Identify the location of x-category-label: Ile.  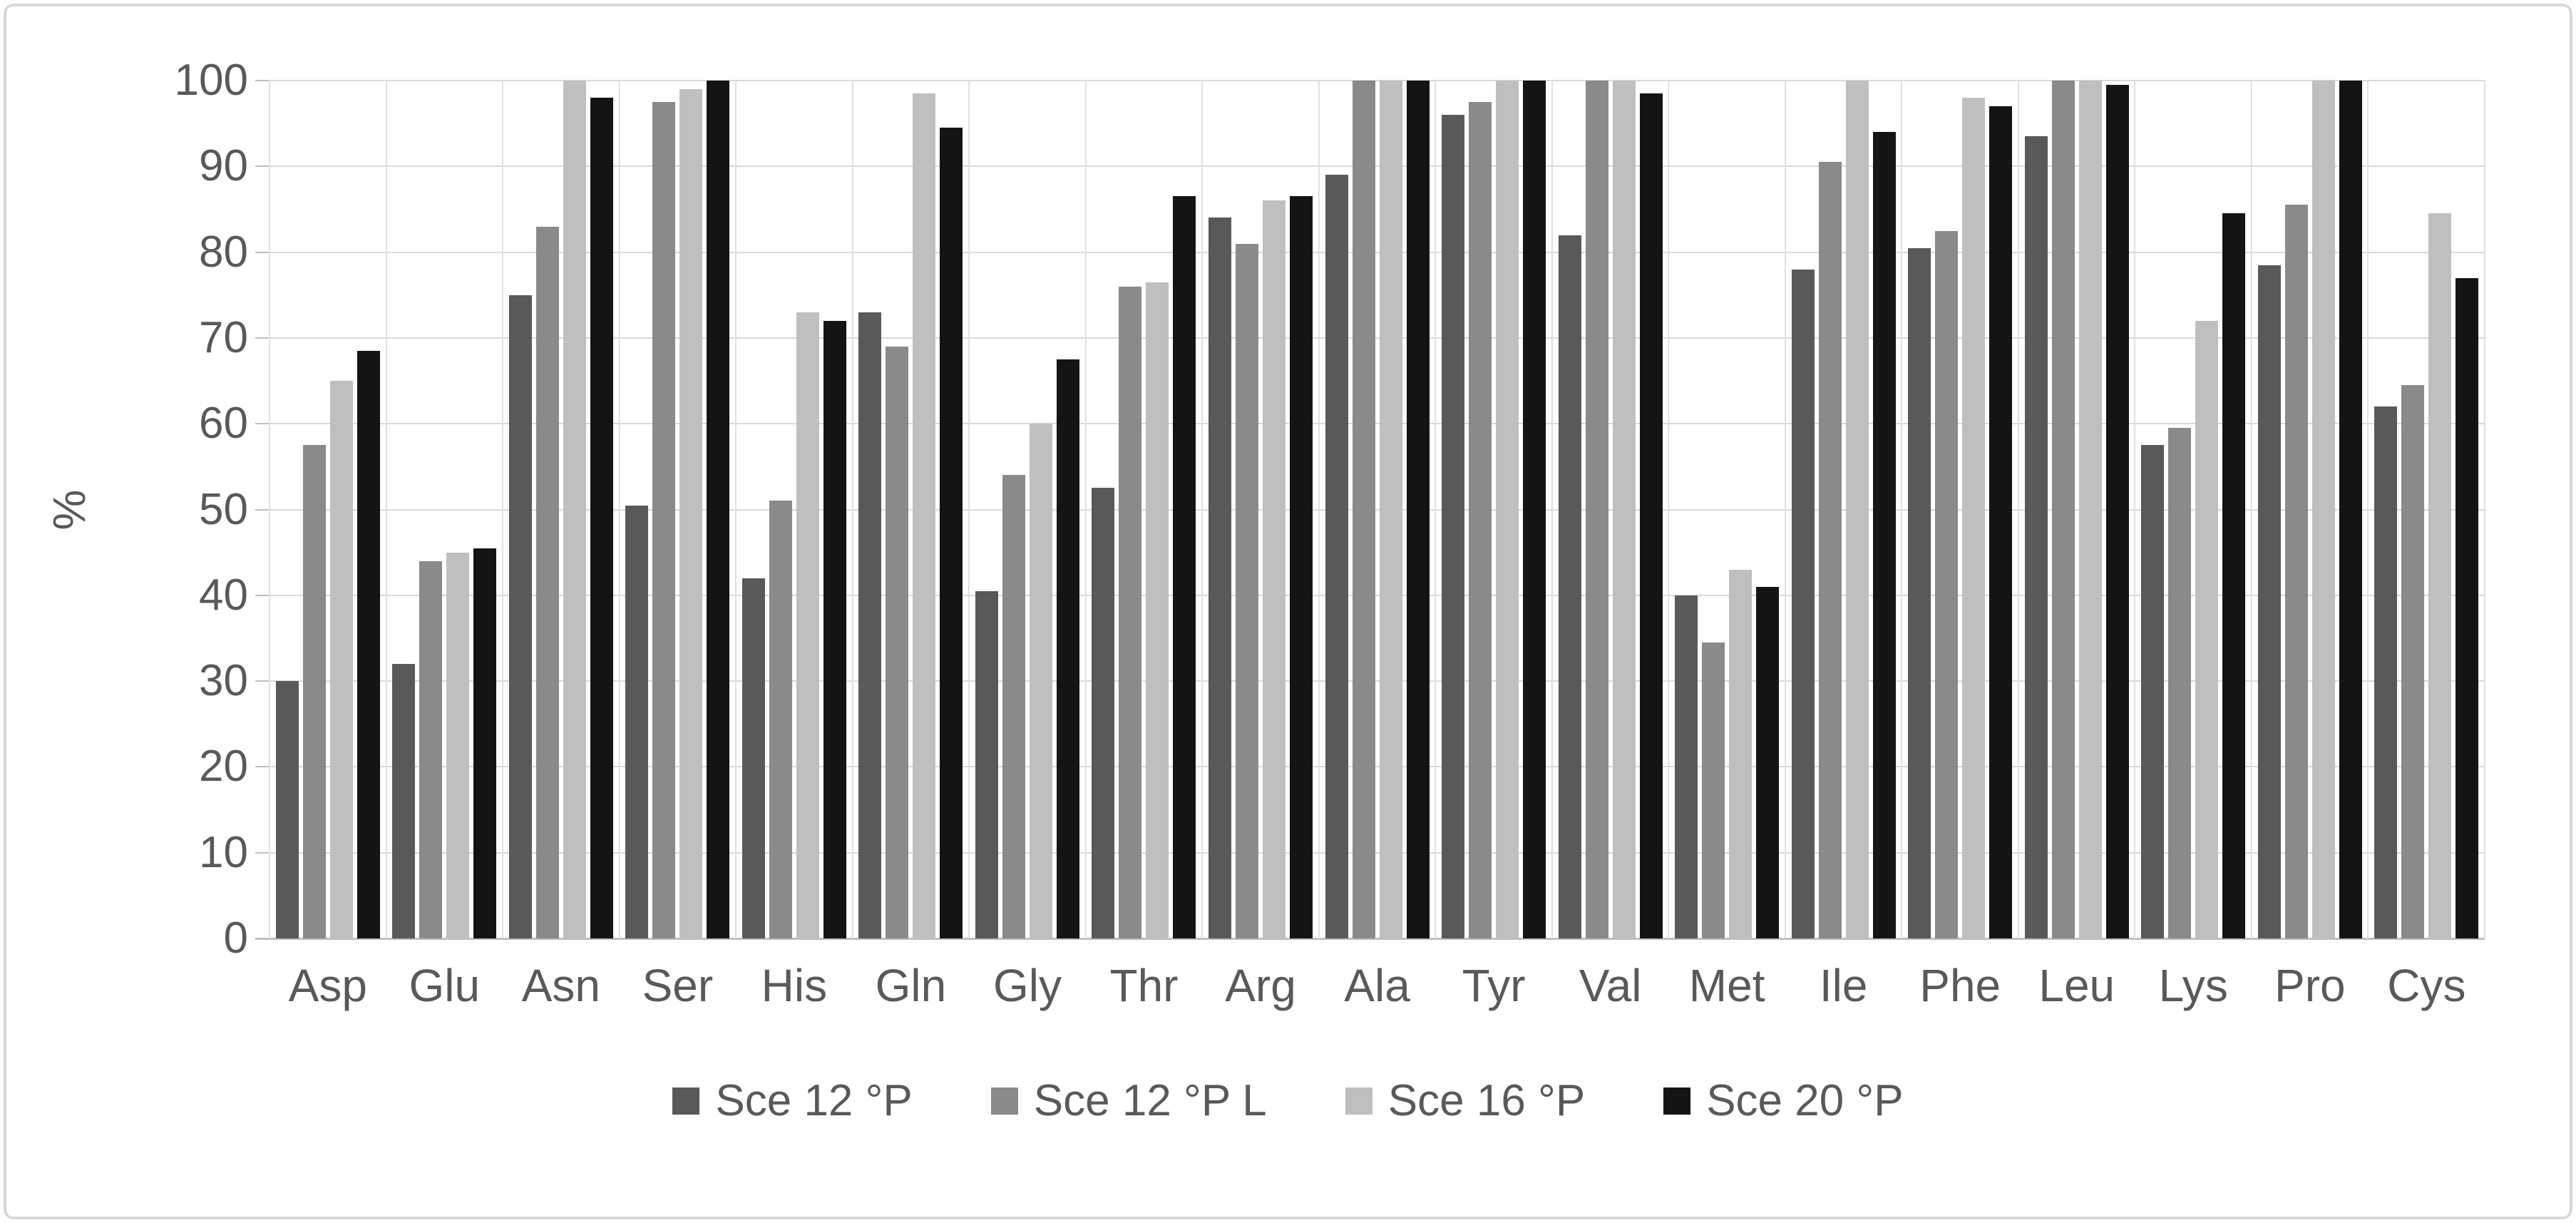
(1843, 985).